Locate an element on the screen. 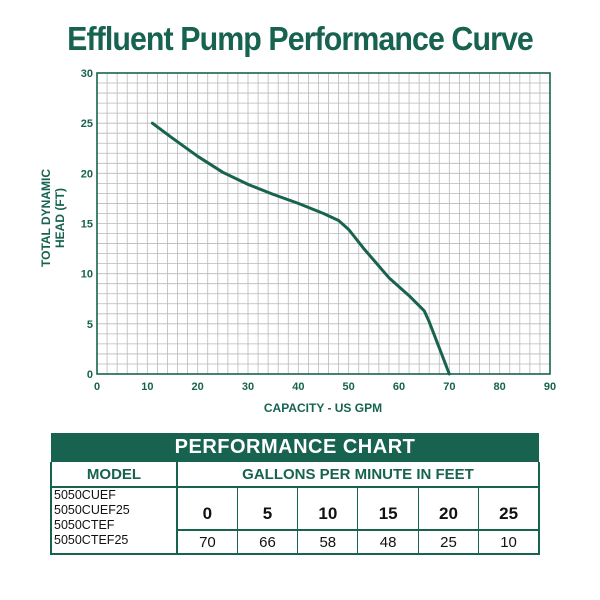  x-tick-label: 50 is located at coordinates (349, 387).